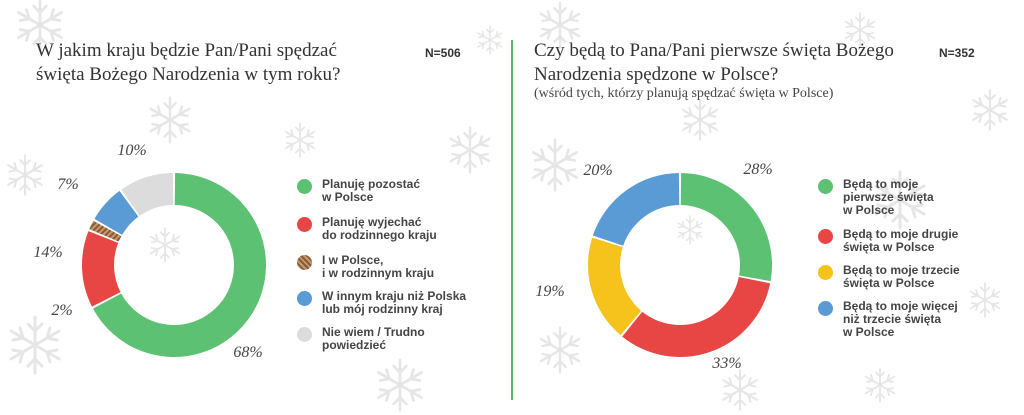 The image size is (1024, 415). I want to click on legend-item: Będą to moje trzecie święta w Polsce, so click(889, 277).